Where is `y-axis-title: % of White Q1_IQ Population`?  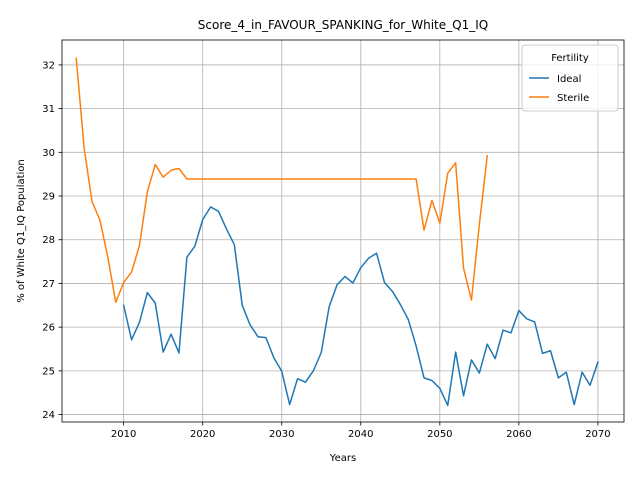
y-axis-title: % of White Q1_IQ Population is located at coordinates (21, 231).